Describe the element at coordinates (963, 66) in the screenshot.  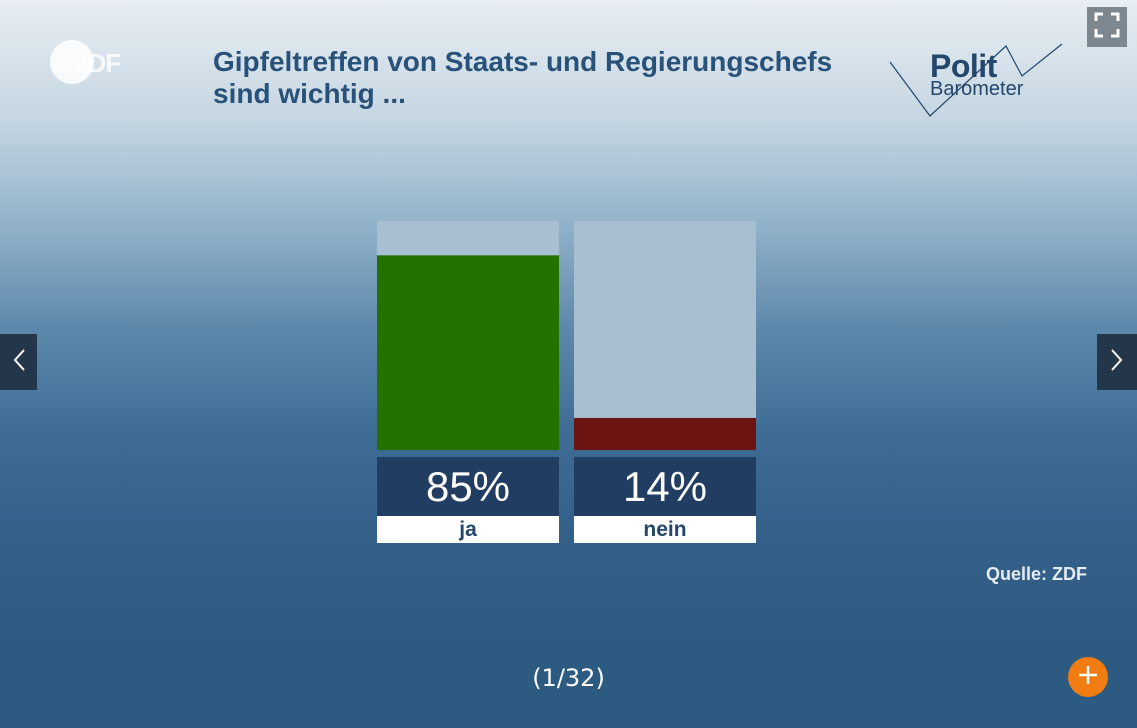
I see `politbarometer-logo-line1: Polit` at that location.